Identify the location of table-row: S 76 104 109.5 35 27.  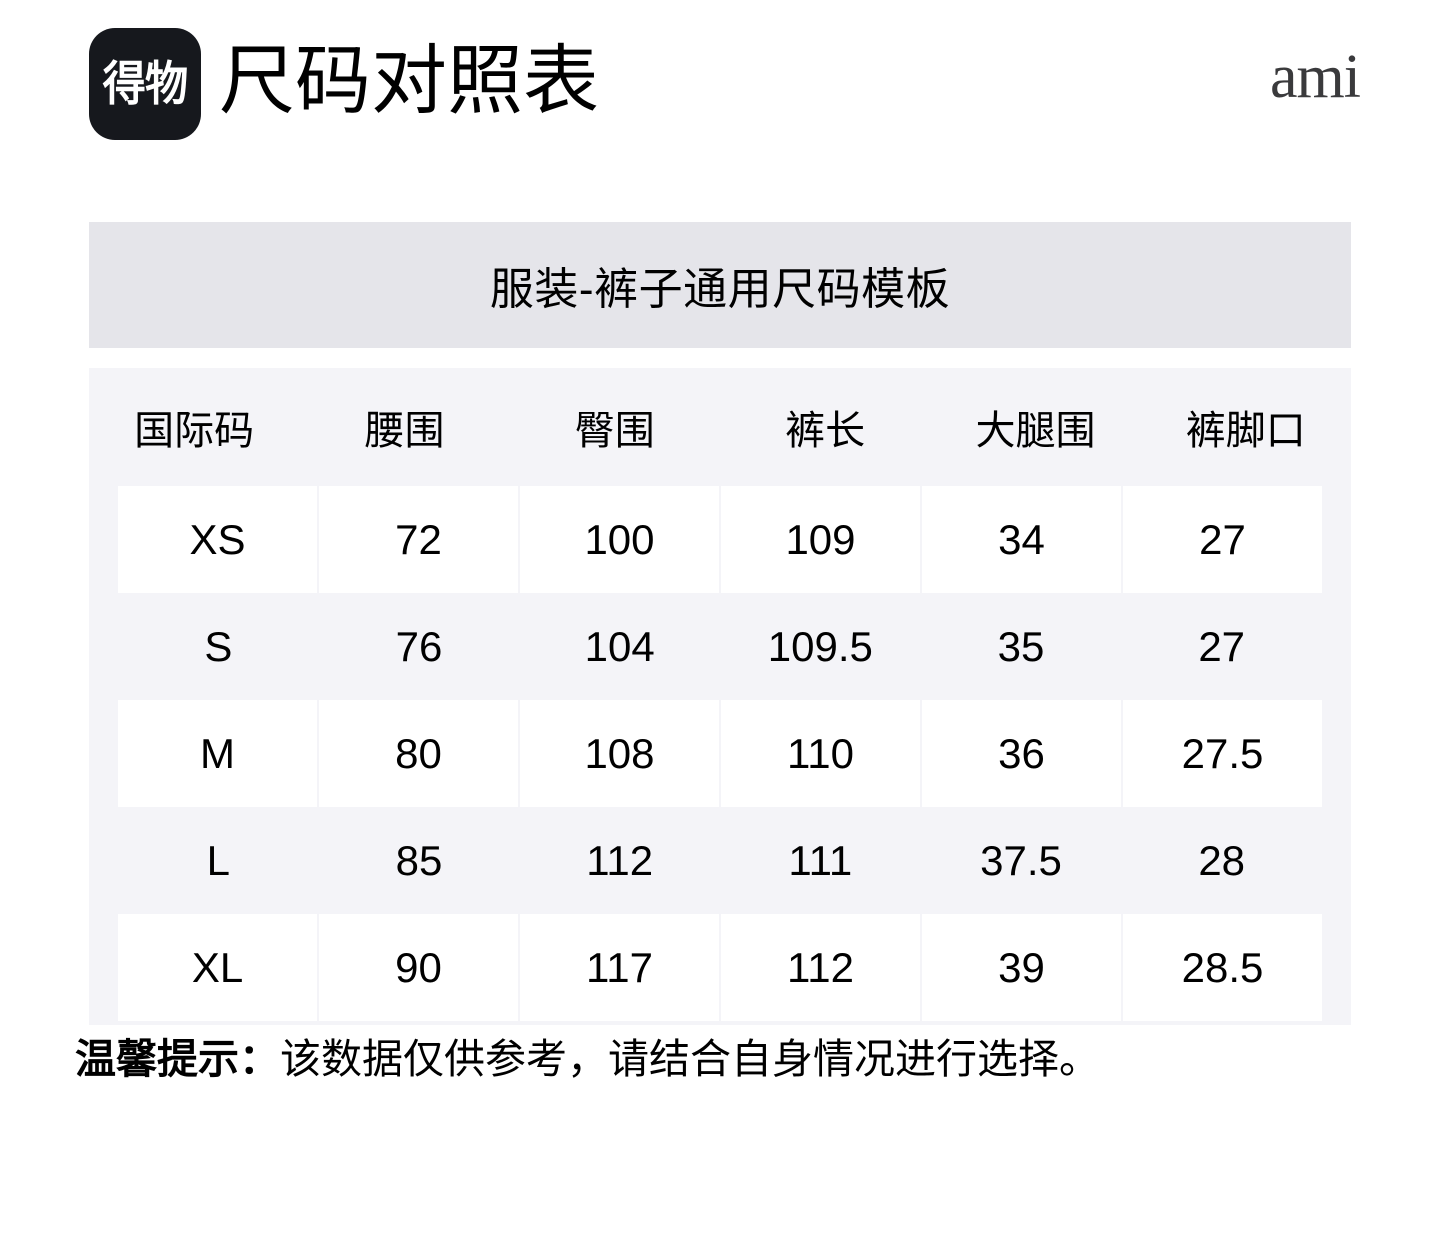
(720, 646).